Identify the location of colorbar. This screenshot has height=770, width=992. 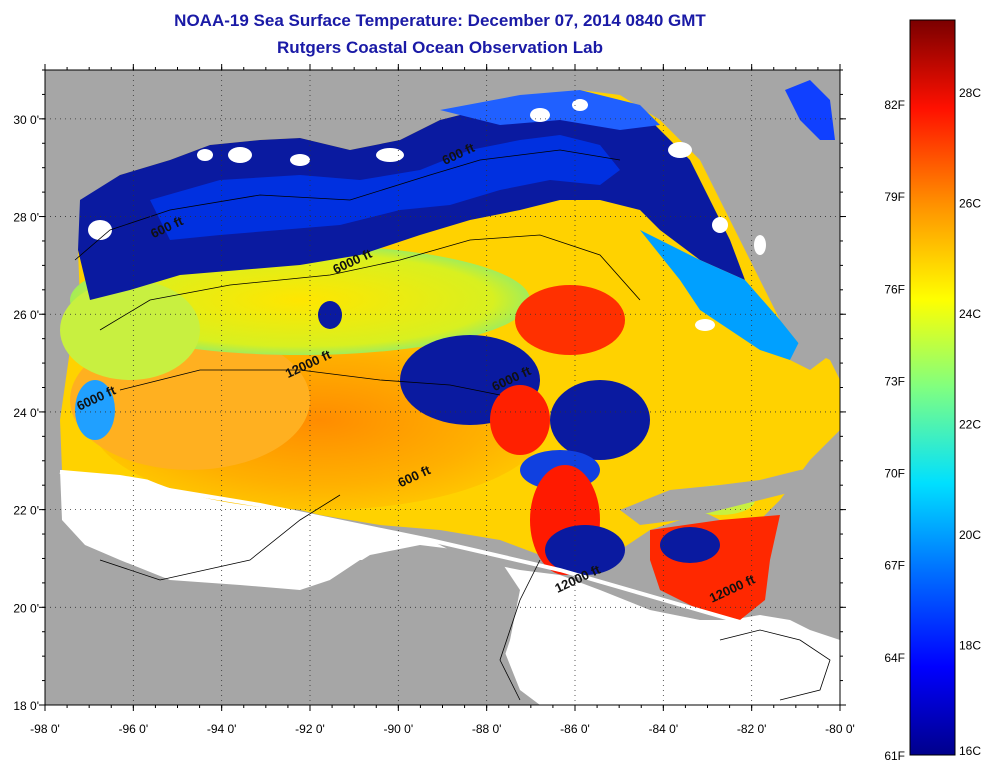
(932, 387).